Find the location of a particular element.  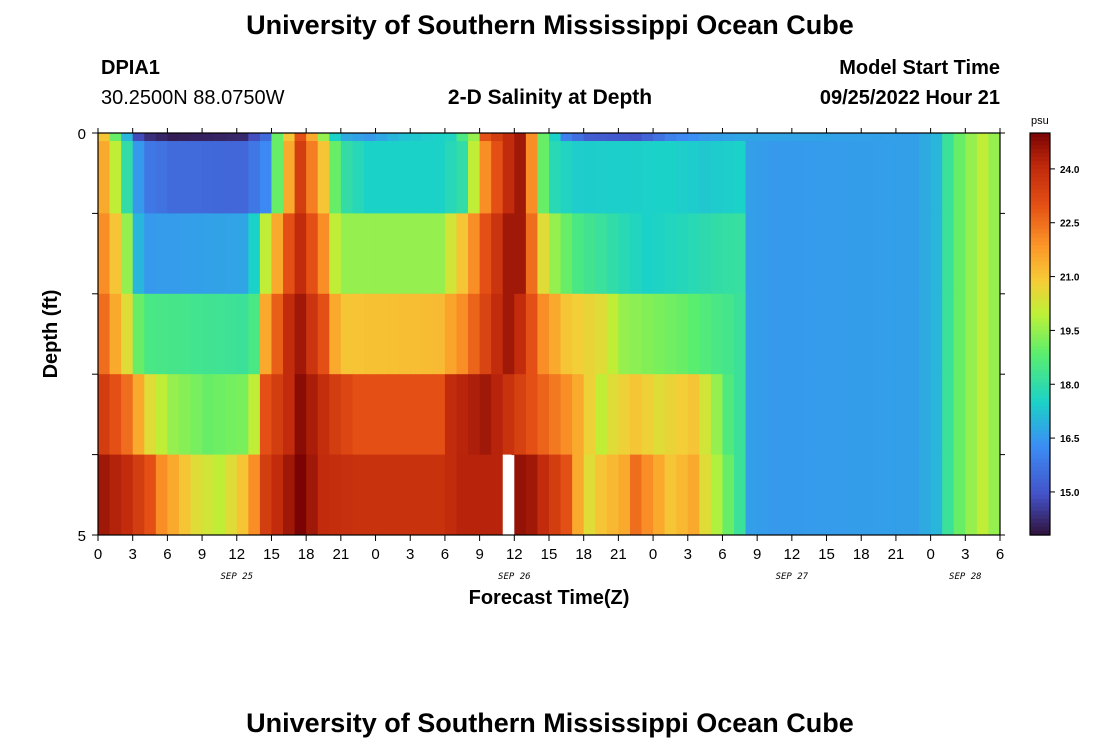

x-tick-label: 15 is located at coordinates (826, 554).